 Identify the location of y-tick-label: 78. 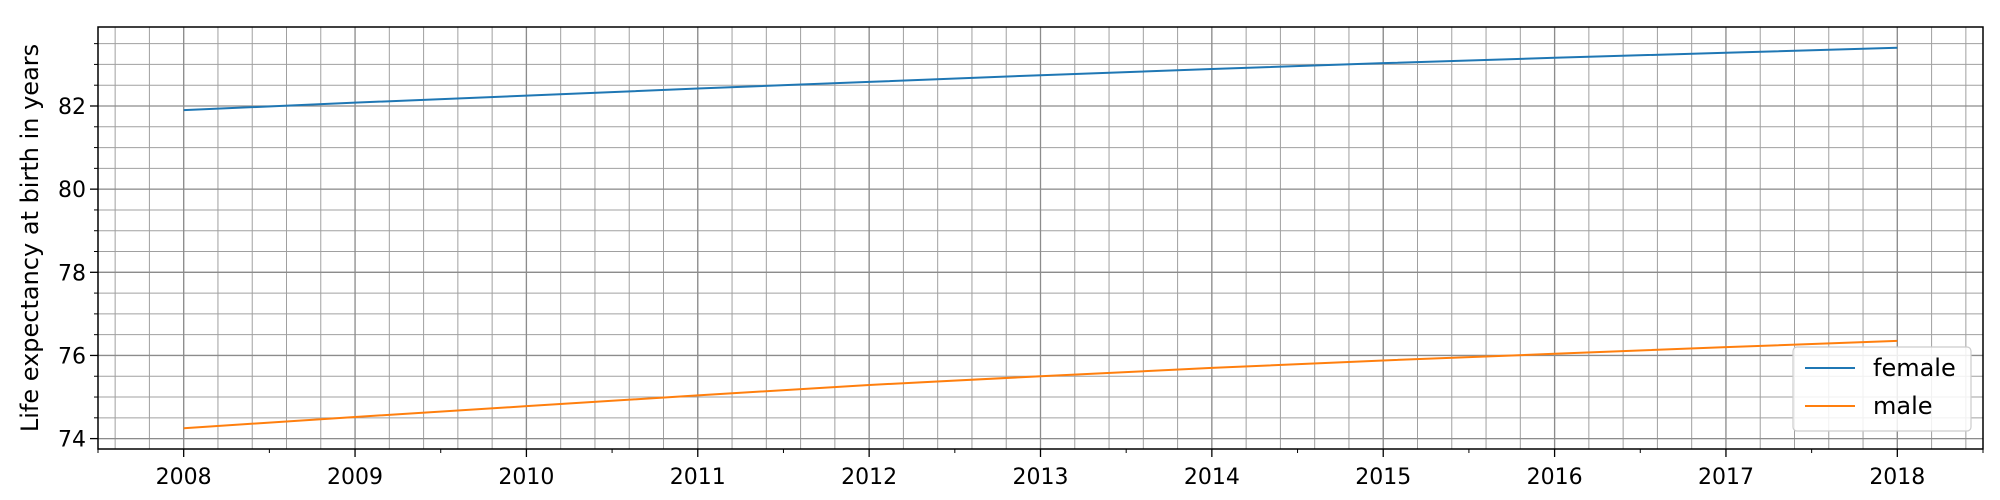
(72, 273).